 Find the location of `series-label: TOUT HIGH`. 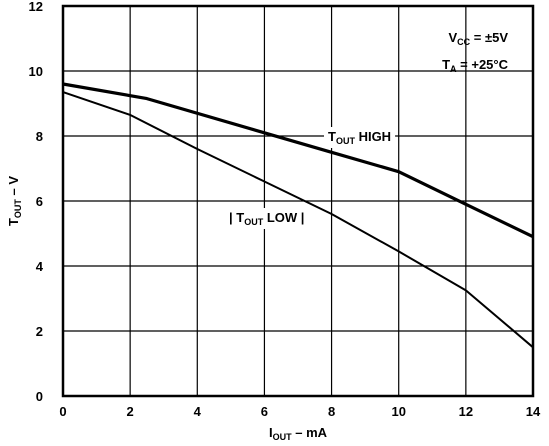

series-label: TOUT HIGH is located at coordinates (359, 137).